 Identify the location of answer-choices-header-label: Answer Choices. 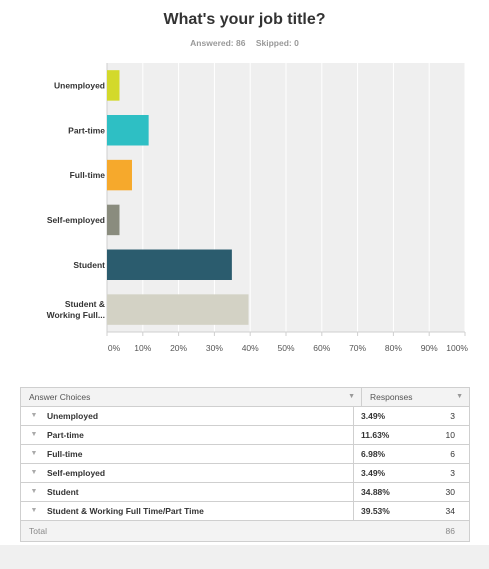
(60, 397).